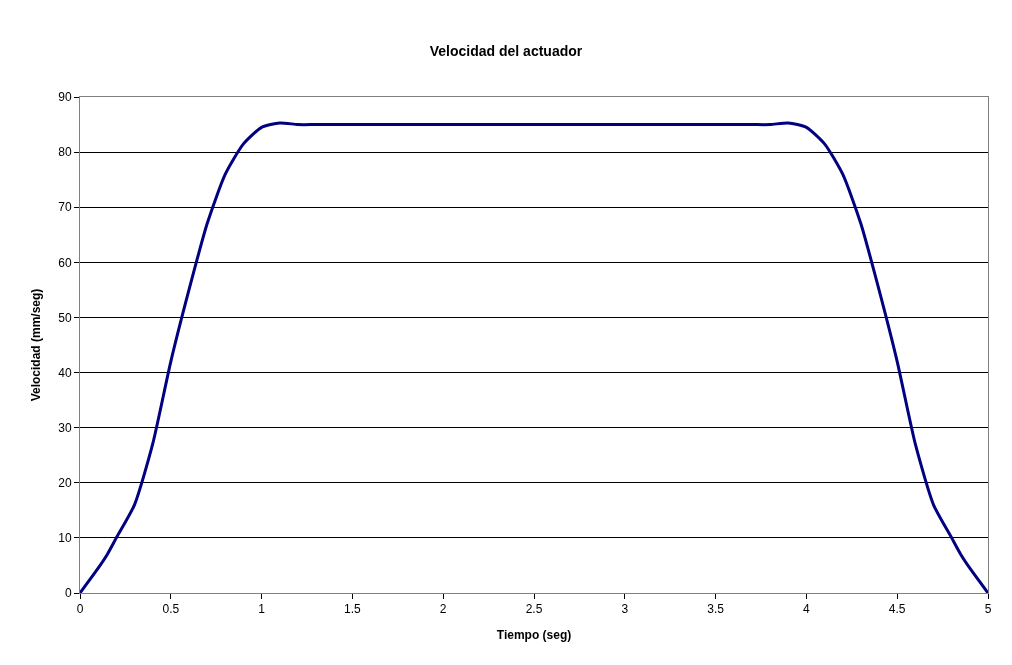  What do you see at coordinates (65, 317) in the screenshot?
I see `y-tick-label: 50` at bounding box center [65, 317].